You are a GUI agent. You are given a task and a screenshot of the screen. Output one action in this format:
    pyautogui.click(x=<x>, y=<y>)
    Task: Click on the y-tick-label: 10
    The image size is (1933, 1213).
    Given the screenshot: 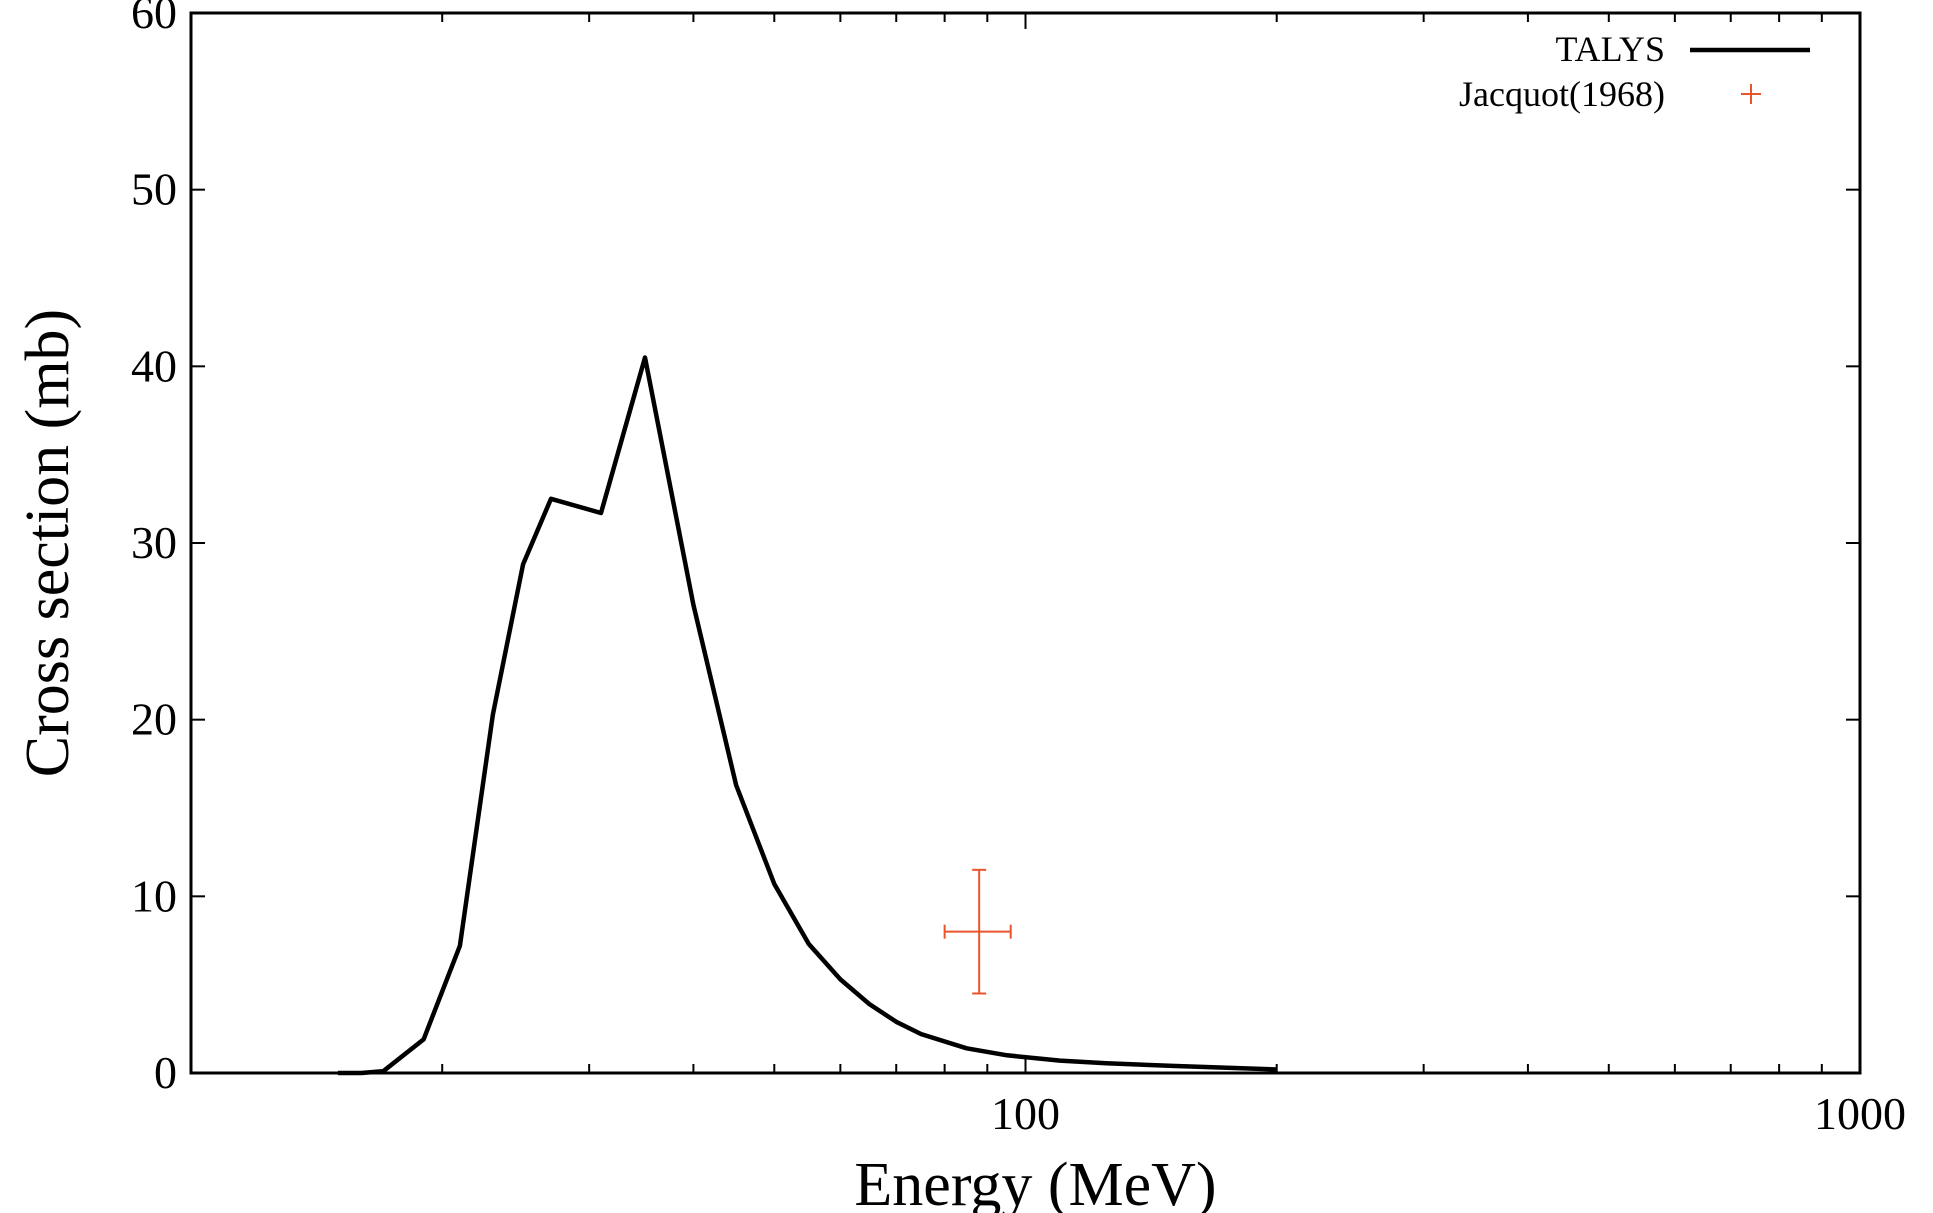 What is the action you would take?
    pyautogui.click(x=154, y=895)
    